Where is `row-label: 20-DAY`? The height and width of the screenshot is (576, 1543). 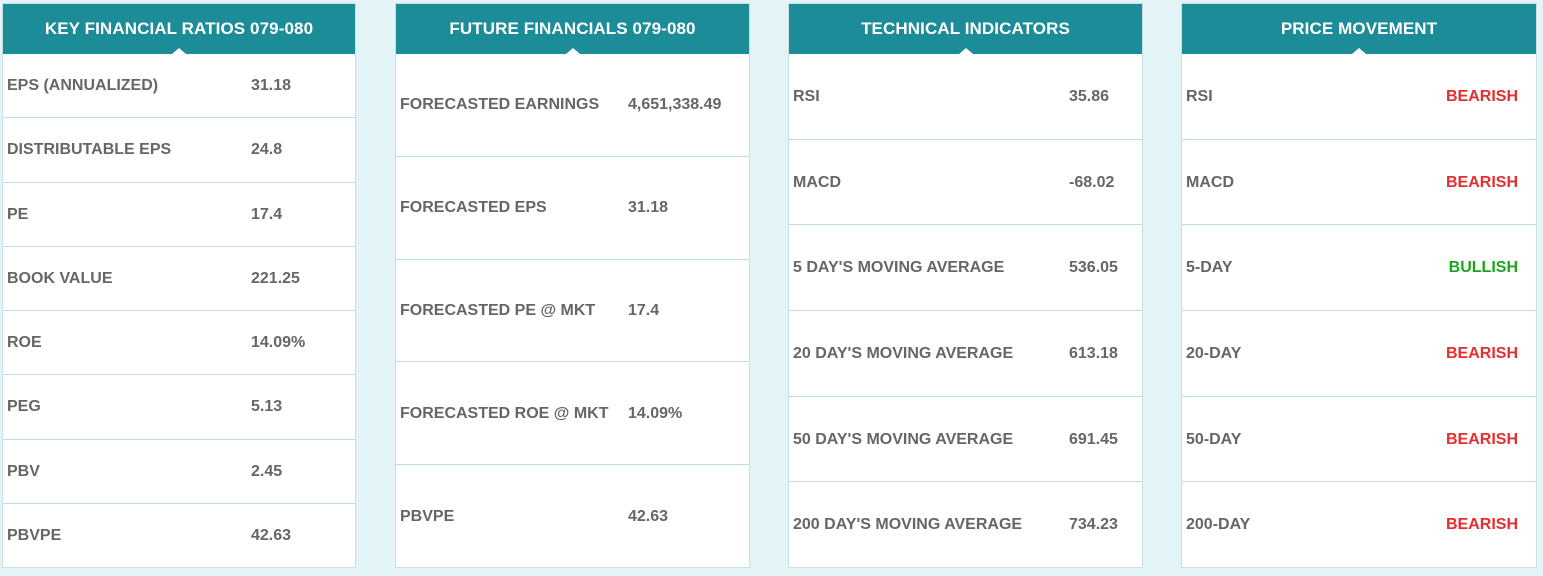
row-label: 20-DAY is located at coordinates (1214, 353).